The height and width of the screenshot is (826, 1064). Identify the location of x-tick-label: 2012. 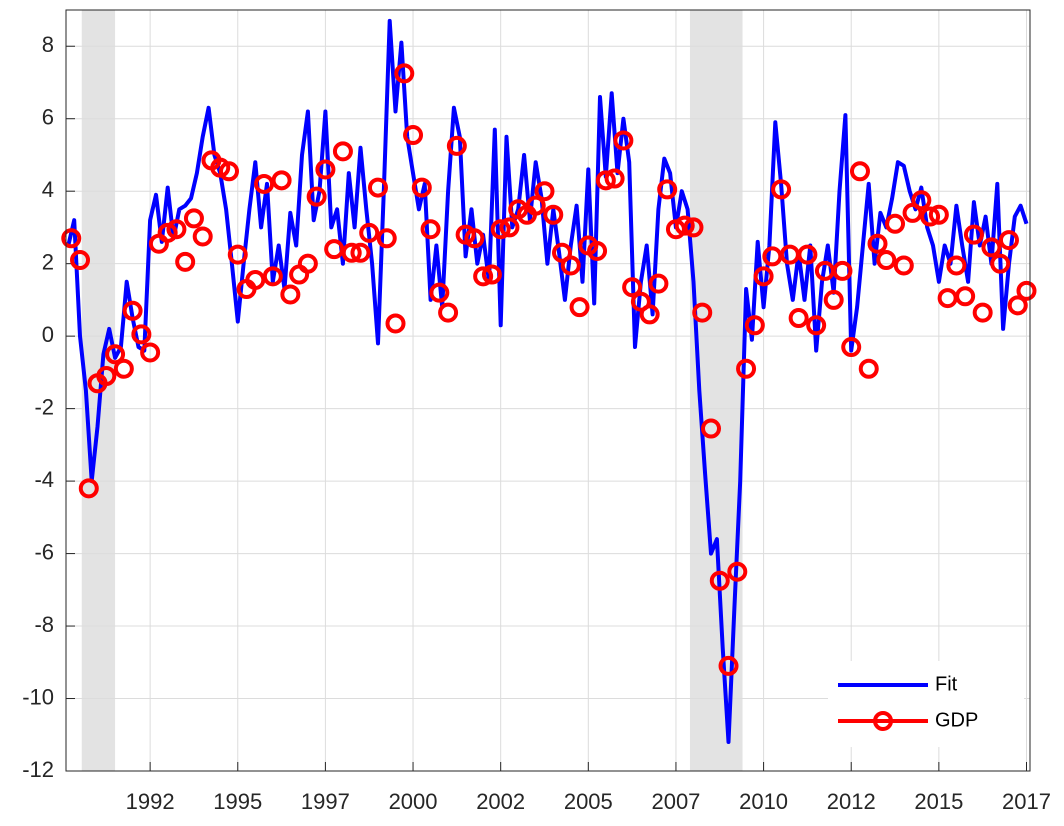
(851, 801).